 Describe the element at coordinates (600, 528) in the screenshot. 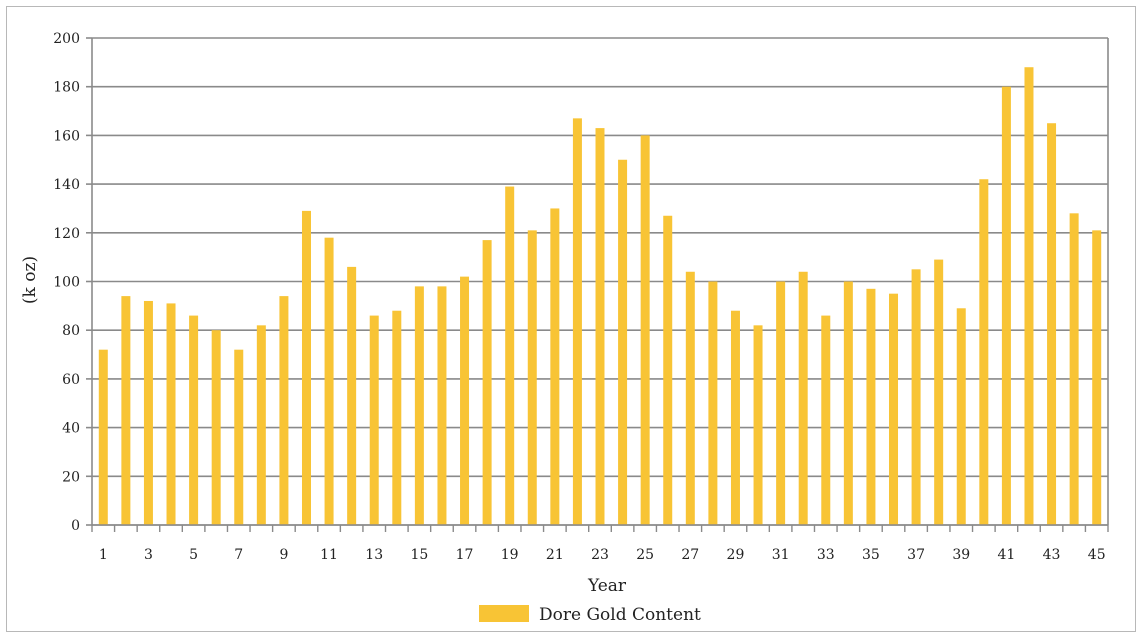

I see `x-axis` at that location.